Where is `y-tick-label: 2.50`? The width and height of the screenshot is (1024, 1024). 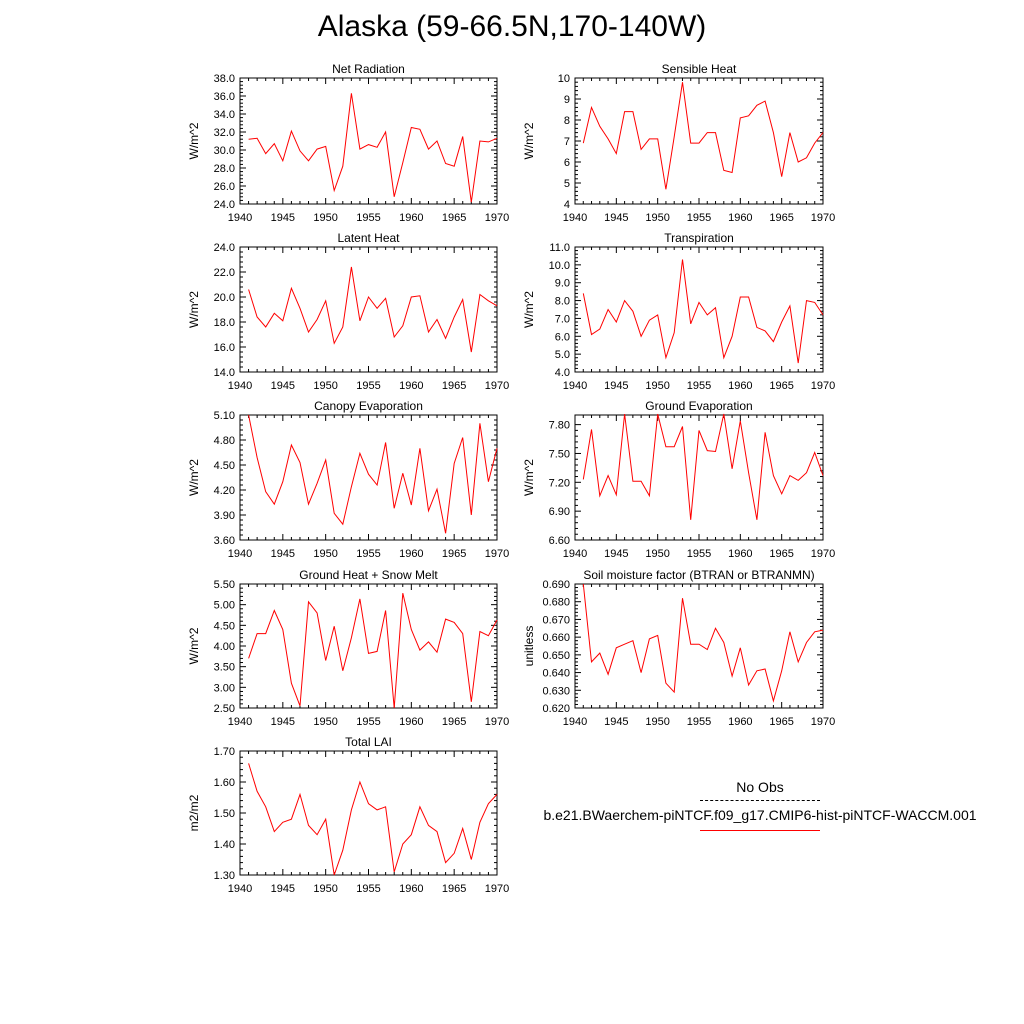
y-tick-label: 2.50 is located at coordinates (224, 709).